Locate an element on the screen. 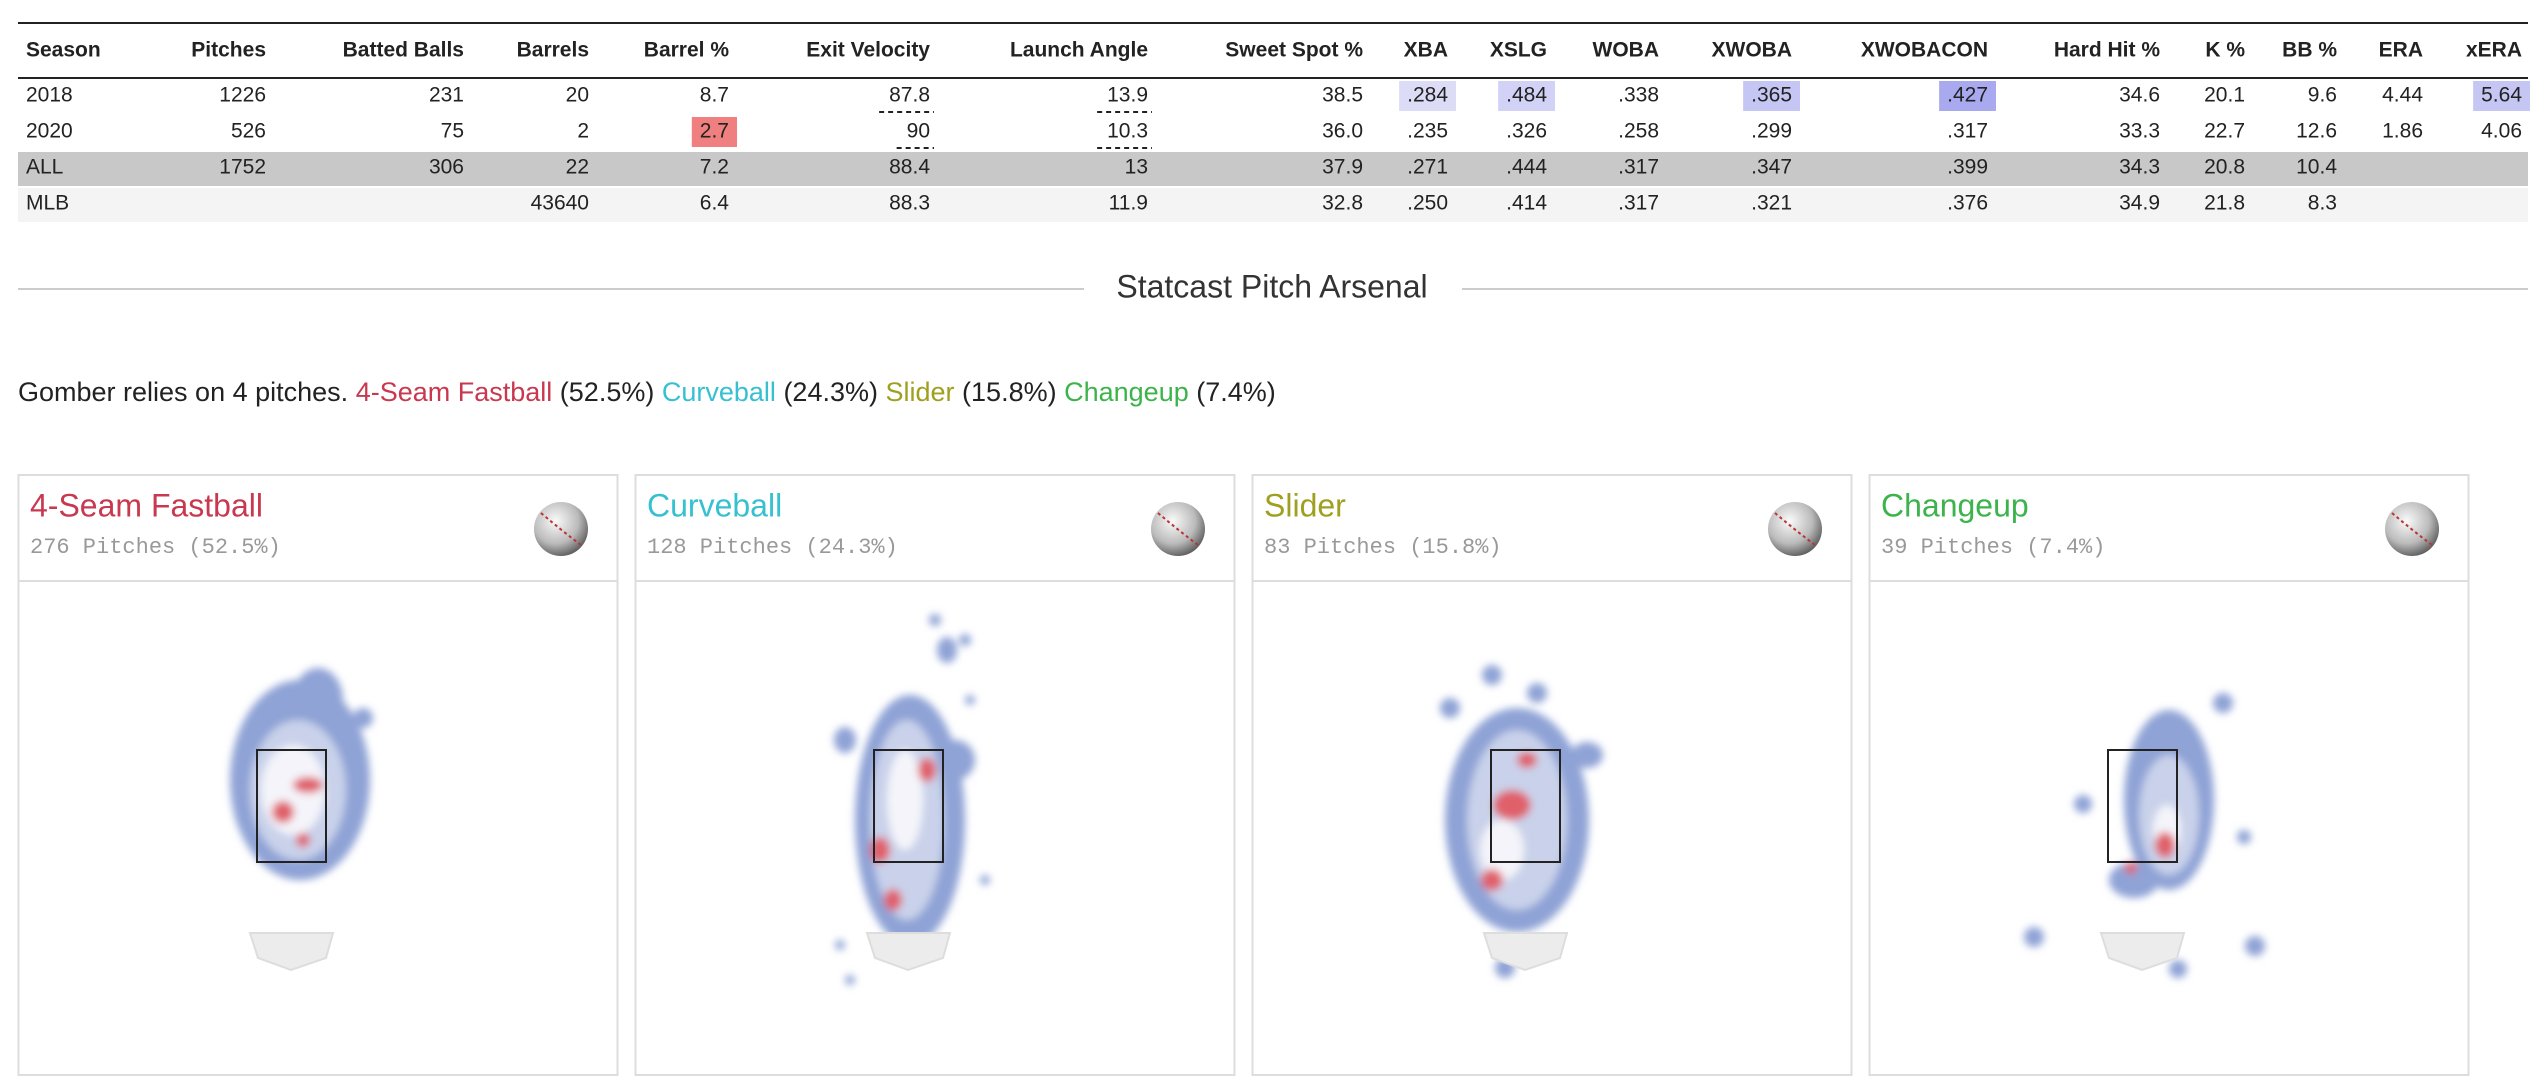 The image size is (2545, 1086). table-cell: 1752 is located at coordinates (242, 167).